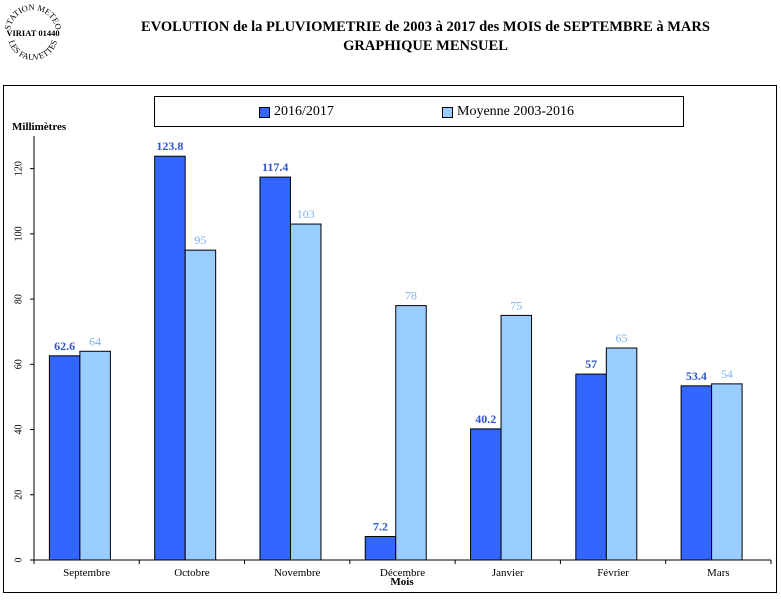 This screenshot has width=781, height=600. I want to click on legend-swatch-moyenne, so click(447, 112).